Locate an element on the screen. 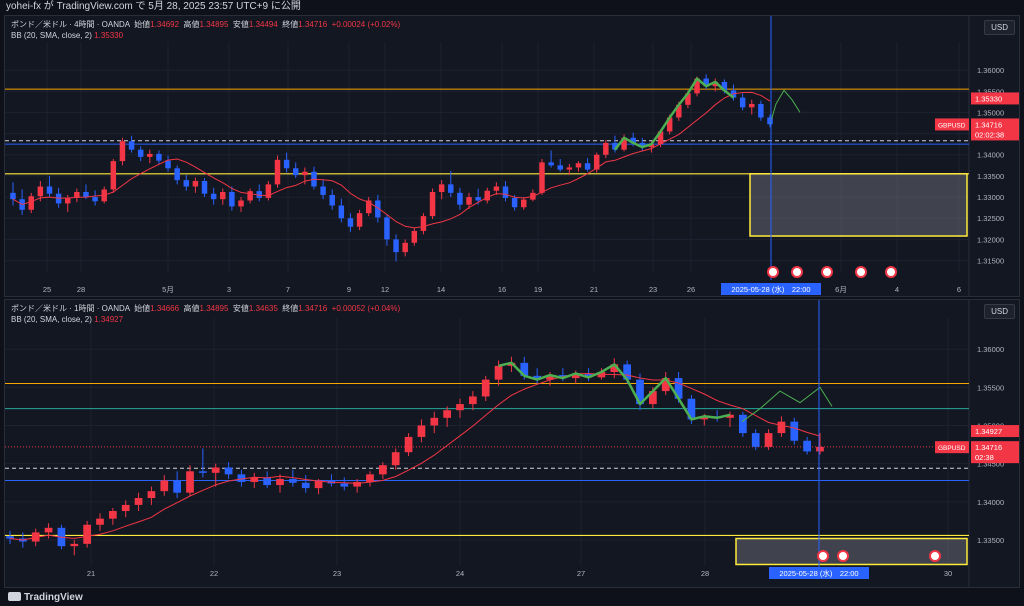 Image resolution: width=1024 pixels, height=606 pixels. symbol-title: ポンド／米ドル · 4時間 · OANDA is located at coordinates (70, 24).